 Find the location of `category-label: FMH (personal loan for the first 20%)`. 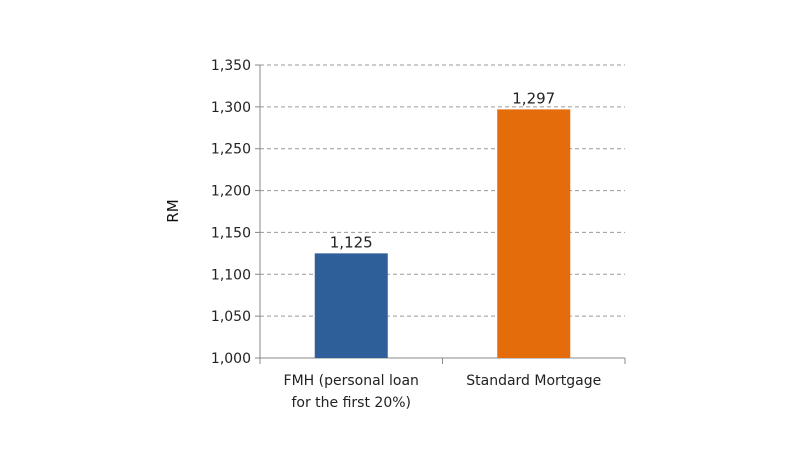

category-label: FMH (personal loan for the first 20%) is located at coordinates (351, 392).